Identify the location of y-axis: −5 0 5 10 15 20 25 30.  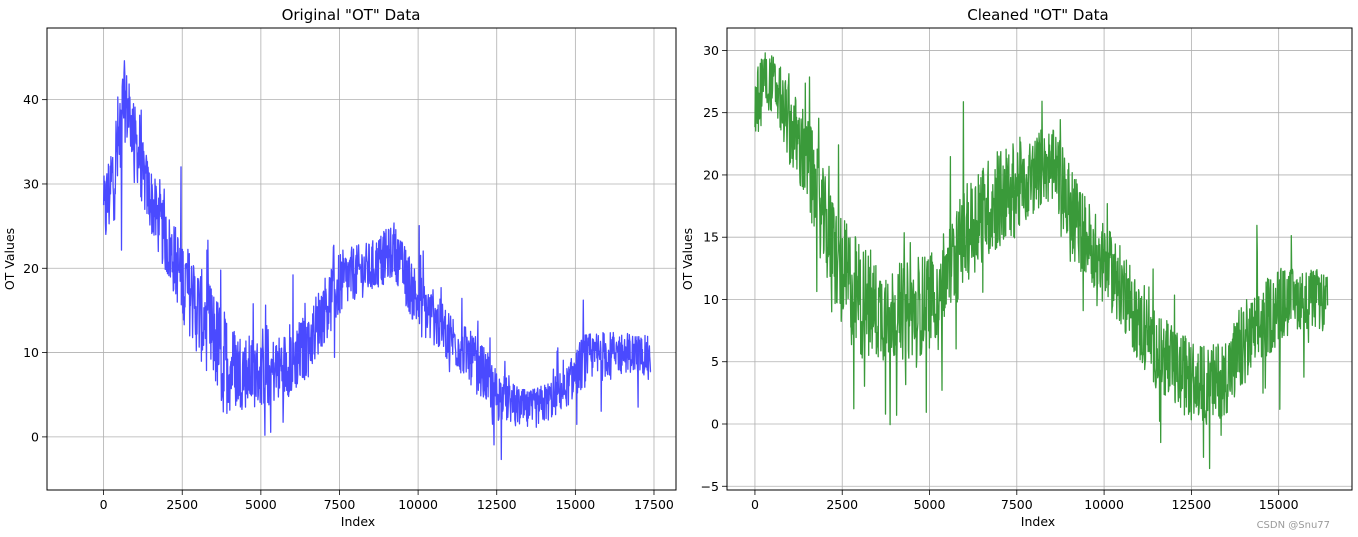
(714, 268).